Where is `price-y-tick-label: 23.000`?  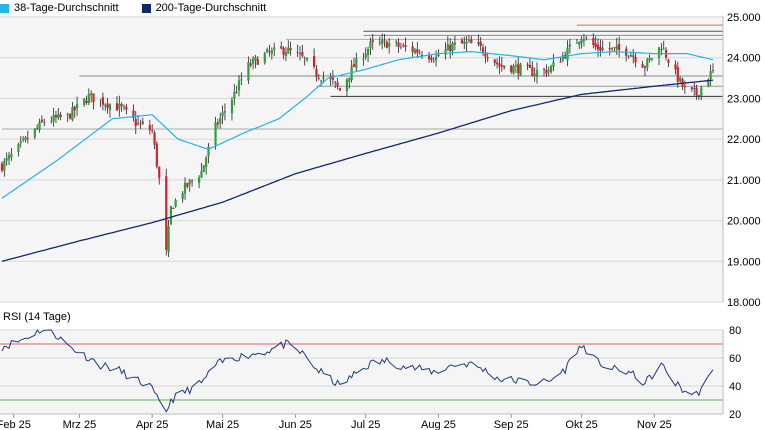
price-y-tick-label: 23.000 is located at coordinates (744, 99).